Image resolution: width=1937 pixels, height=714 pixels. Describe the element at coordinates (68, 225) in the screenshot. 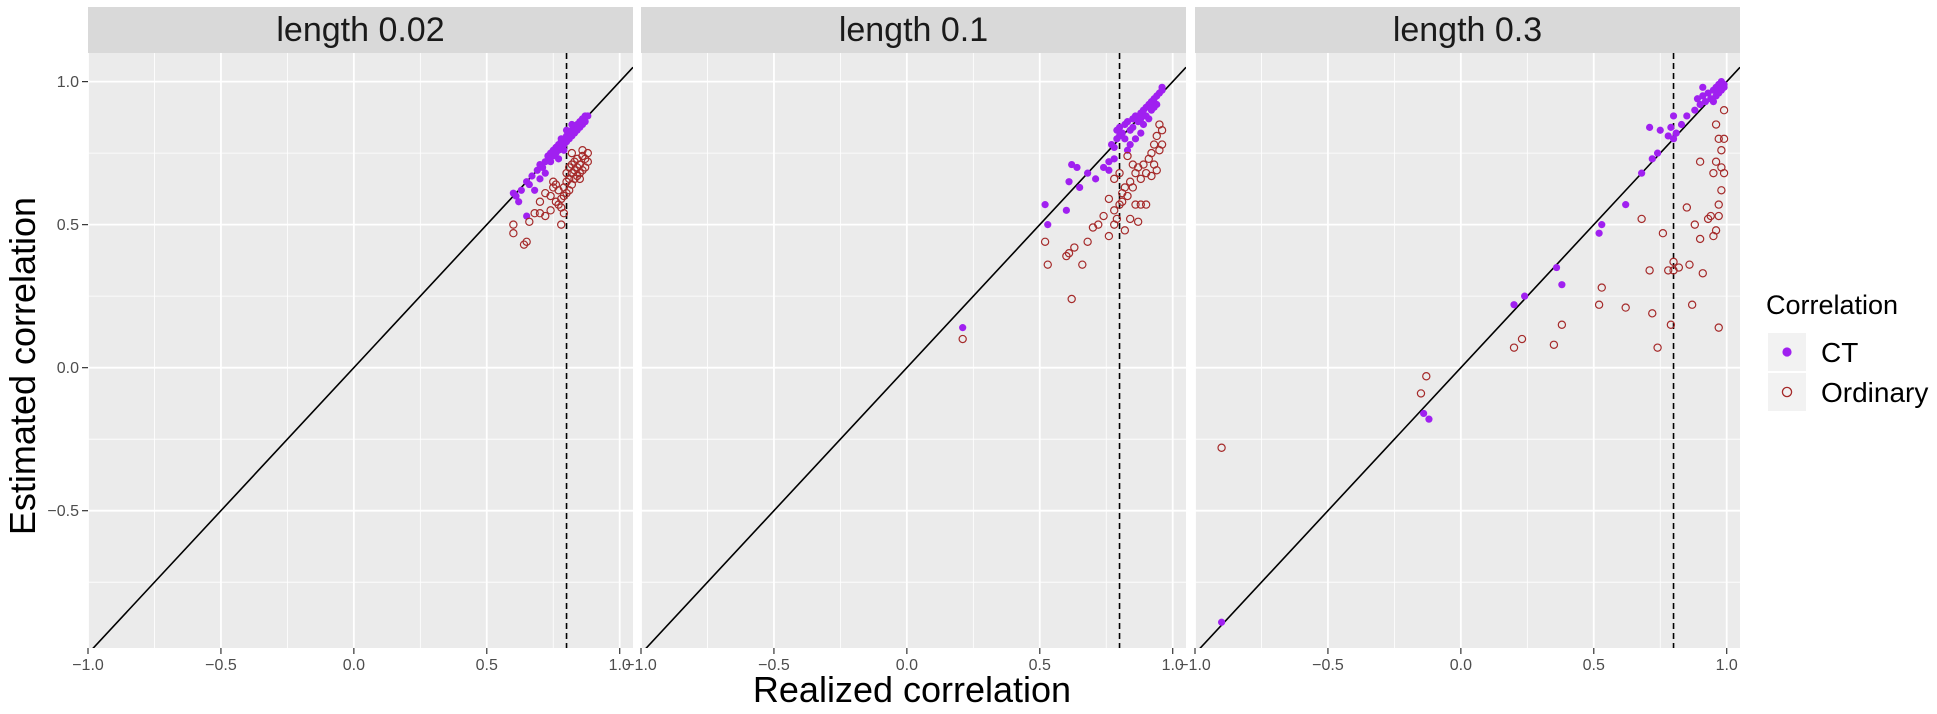

I see `y-tick-label: 0.5` at that location.